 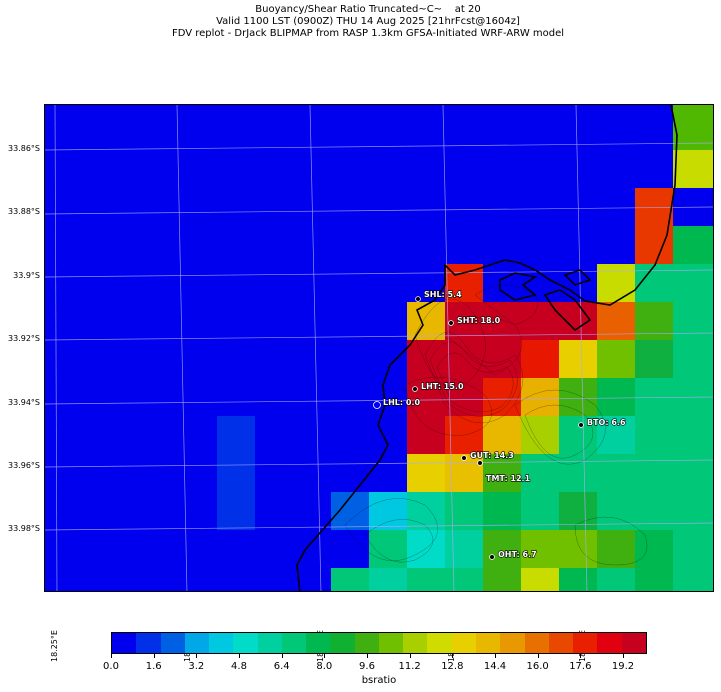 I want to click on station-marker-oht, so click(x=492, y=557).